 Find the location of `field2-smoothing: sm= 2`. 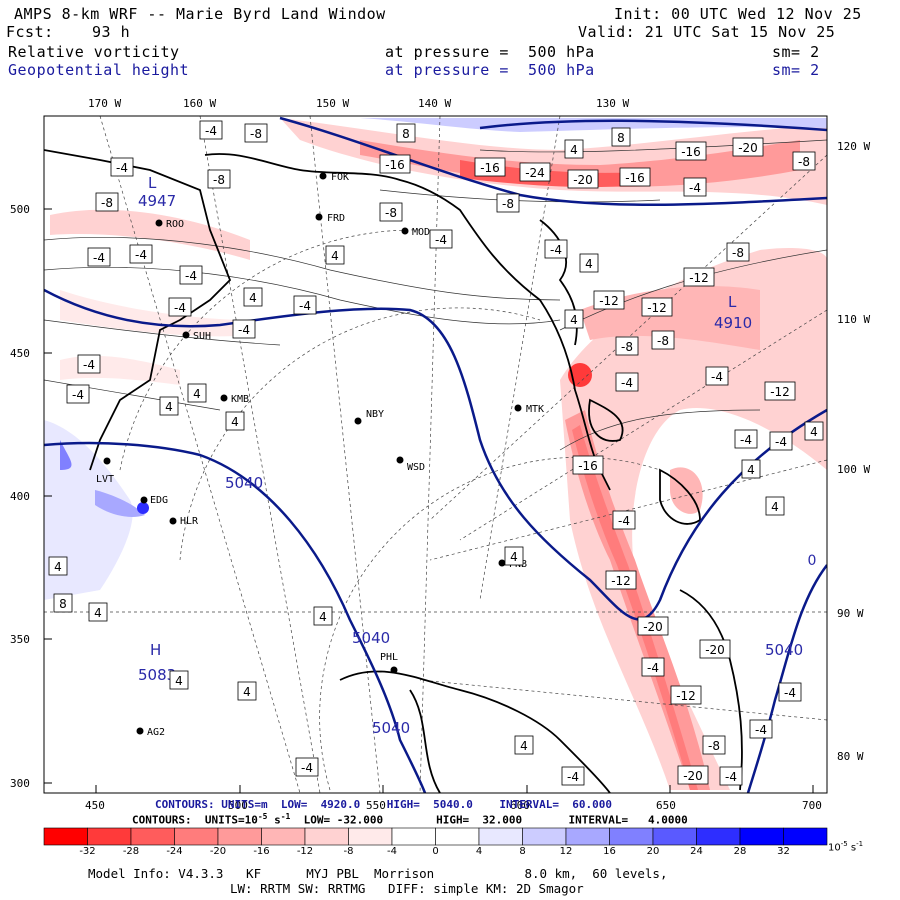

field2-smoothing: sm= 2 is located at coordinates (796, 70).